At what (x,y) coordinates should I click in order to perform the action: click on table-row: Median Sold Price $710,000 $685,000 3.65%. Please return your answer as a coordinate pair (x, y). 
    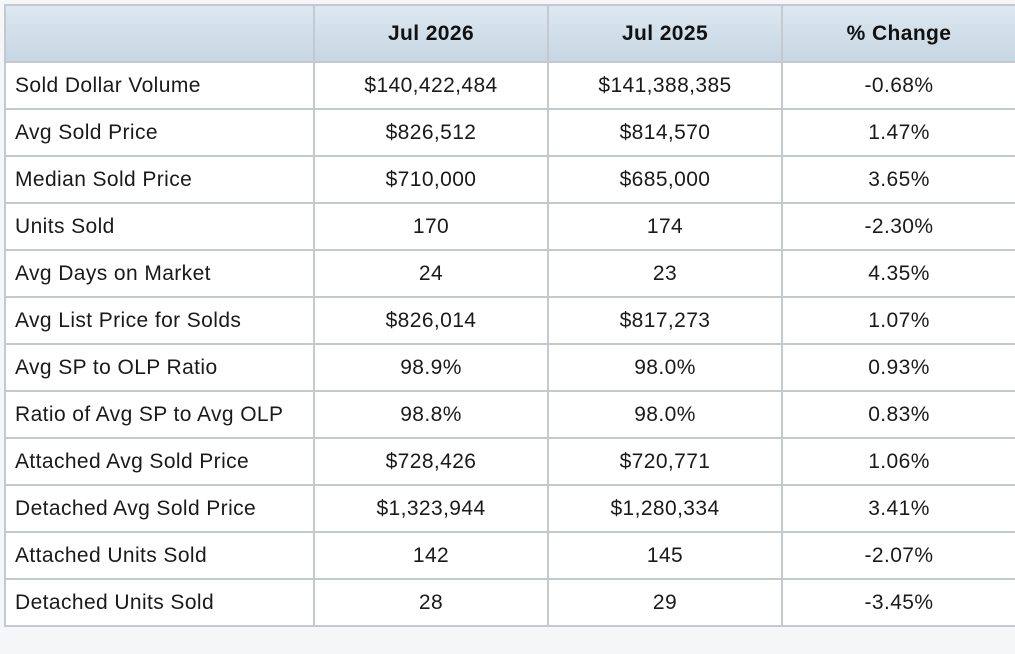
    Looking at the image, I should click on (509, 179).